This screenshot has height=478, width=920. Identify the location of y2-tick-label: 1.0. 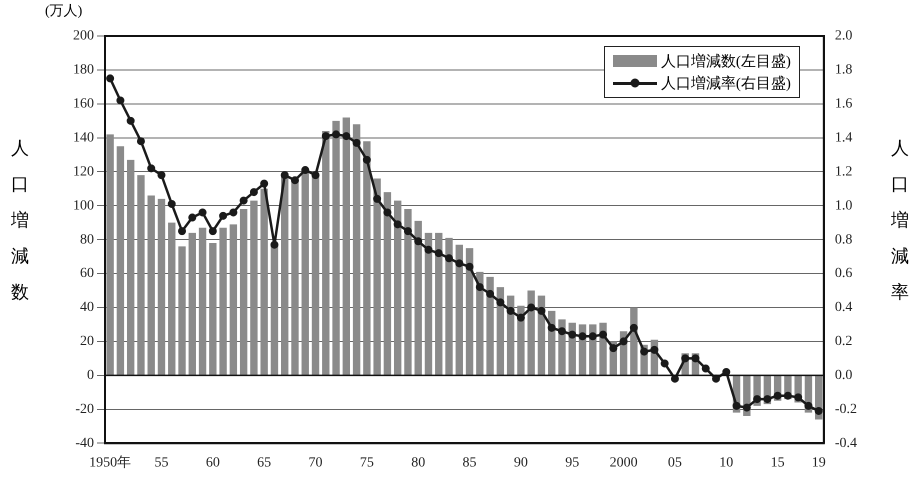
(843, 206).